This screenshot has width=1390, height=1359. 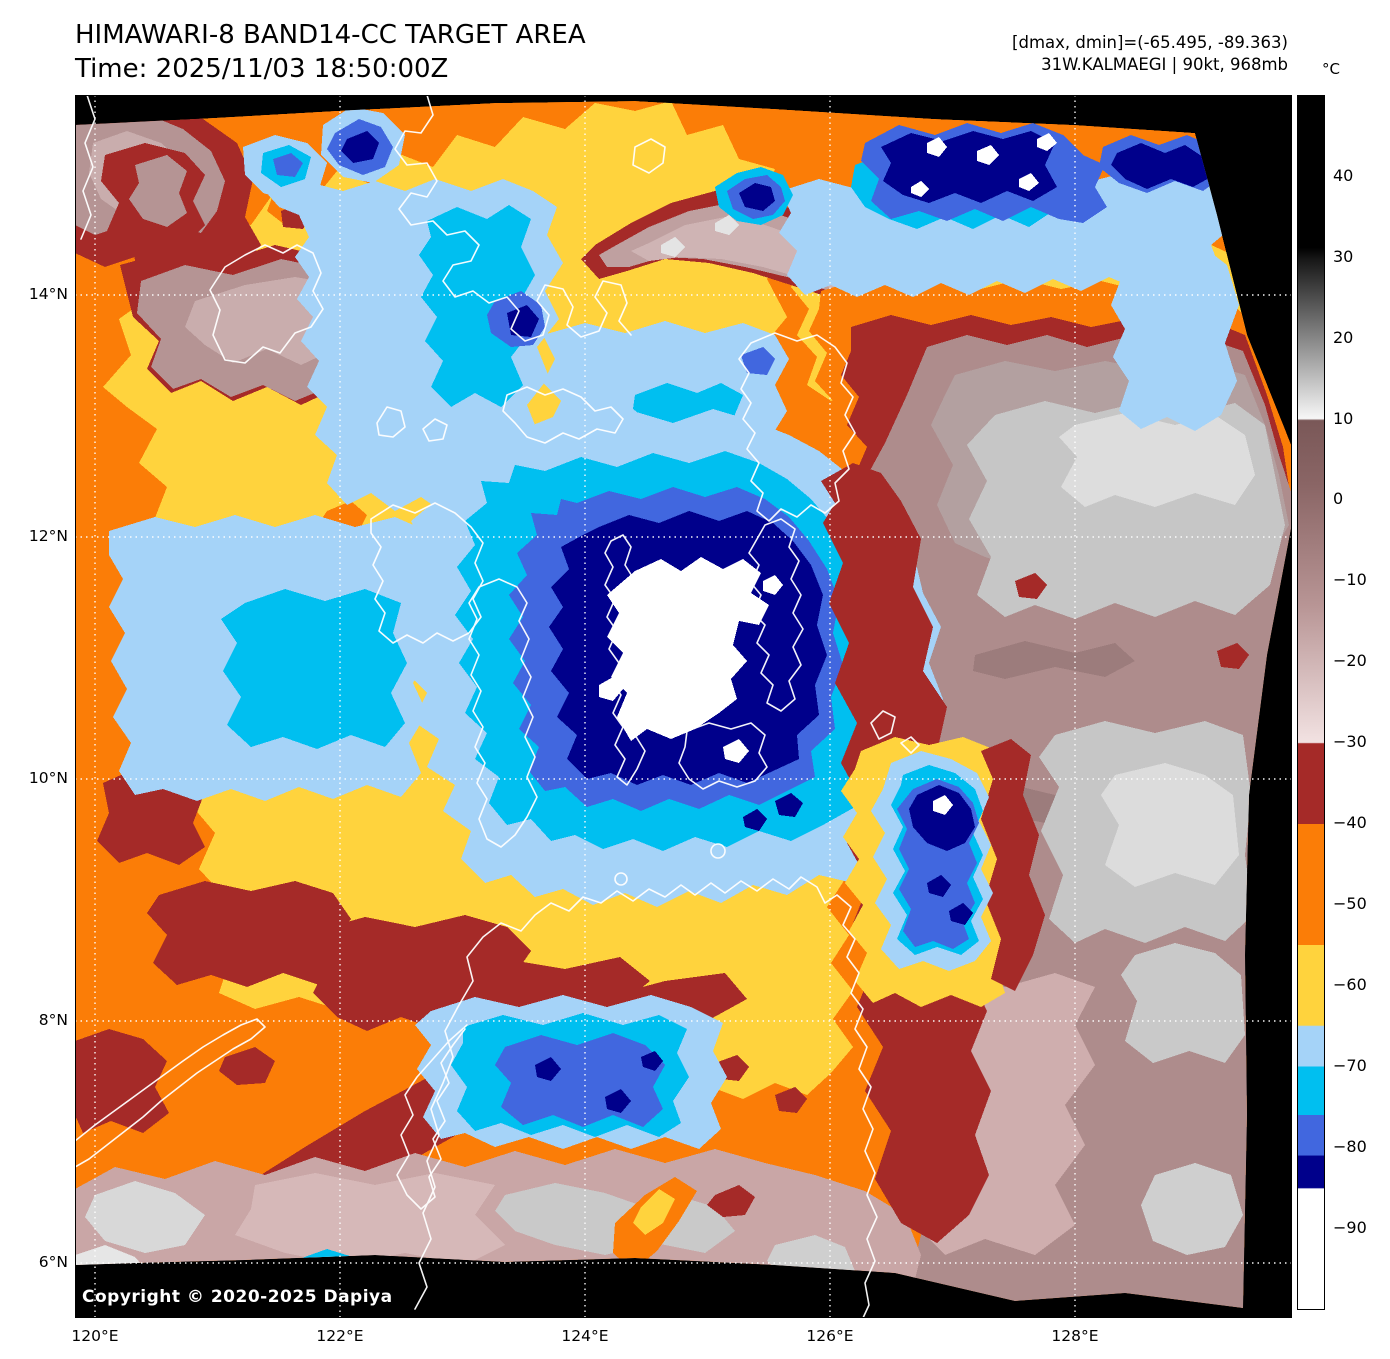 What do you see at coordinates (53, 1020) in the screenshot?
I see `lat-tick-8n: 8°N` at bounding box center [53, 1020].